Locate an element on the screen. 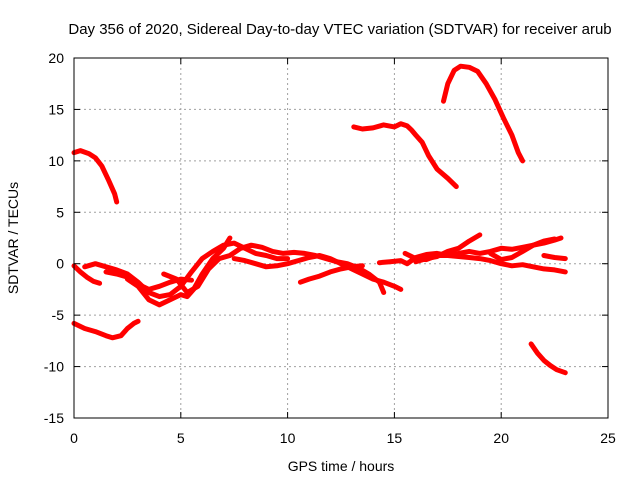 This screenshot has height=480, width=640. y-tick-label: -15 is located at coordinates (54, 418).